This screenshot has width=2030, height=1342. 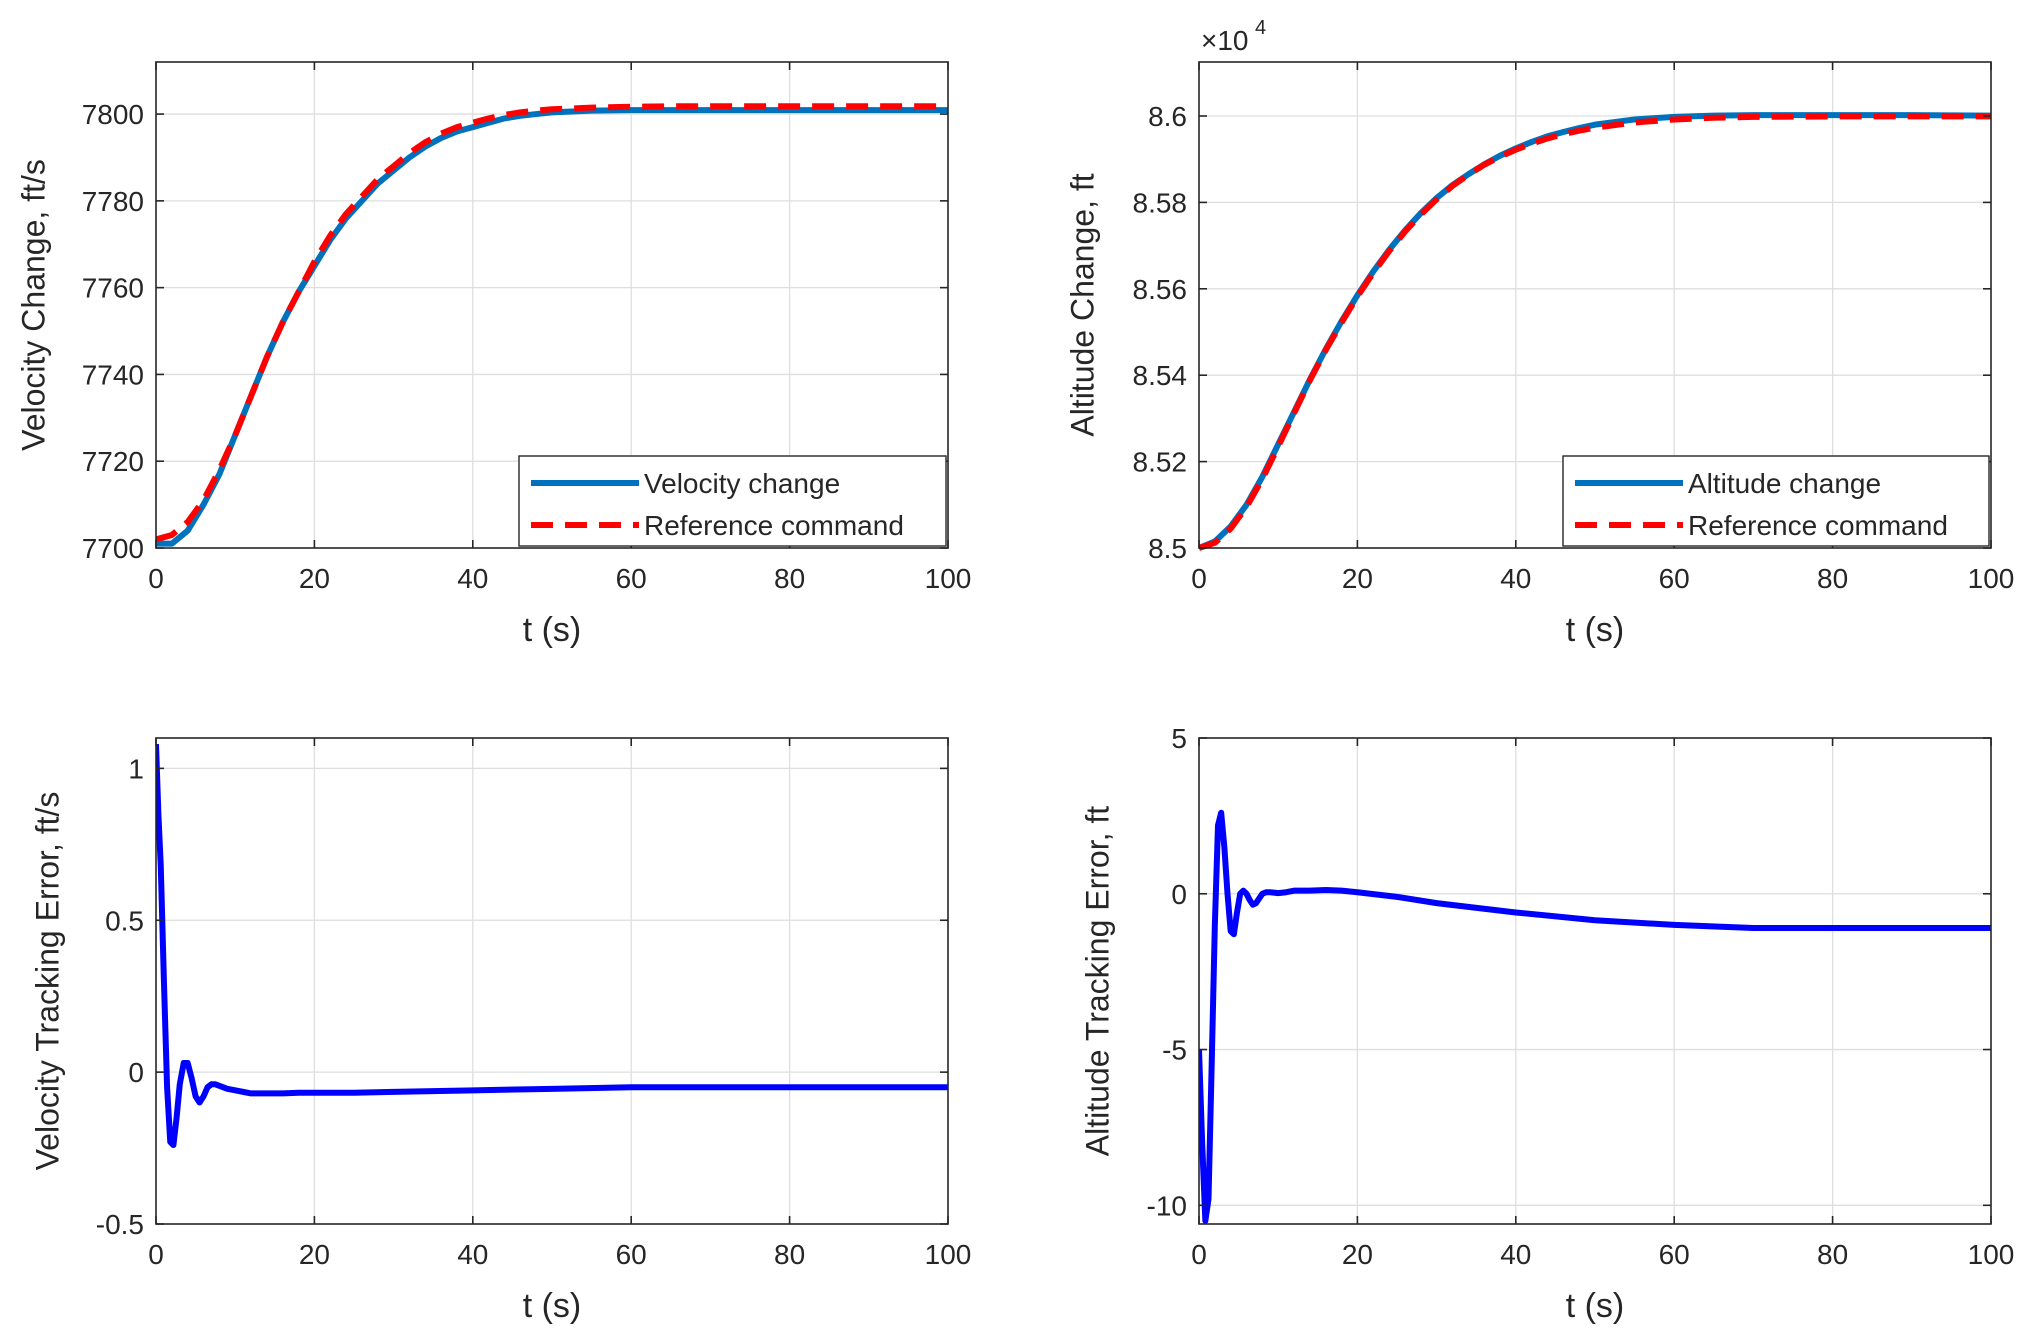 What do you see at coordinates (1160, 375) in the screenshot?
I see `y-tick-label: 8.54` at bounding box center [1160, 375].